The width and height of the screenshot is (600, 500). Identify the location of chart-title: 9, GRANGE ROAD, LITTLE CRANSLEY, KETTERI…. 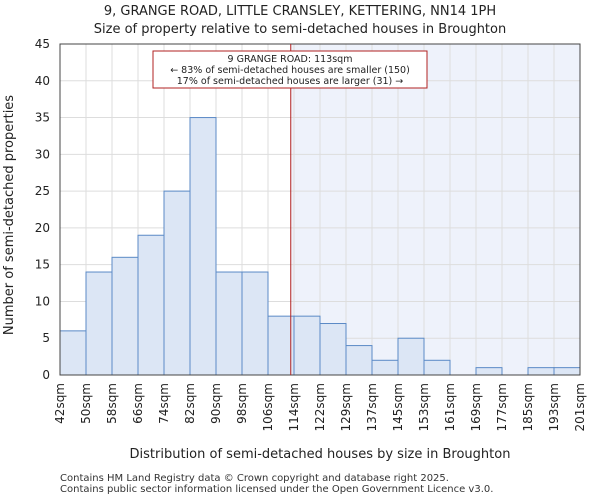
(300, 11).